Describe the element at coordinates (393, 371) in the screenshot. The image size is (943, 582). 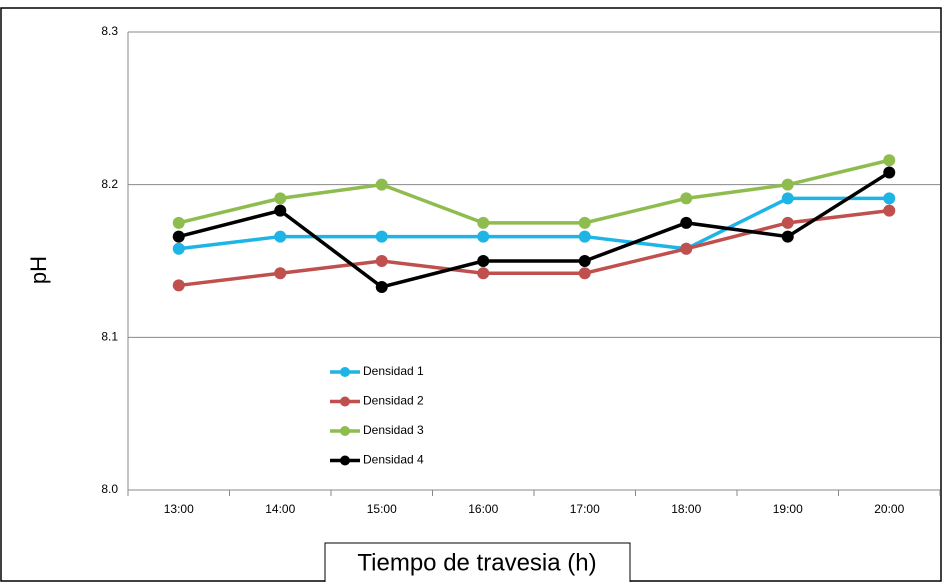
I see `legend-label: Densidad 1` at that location.